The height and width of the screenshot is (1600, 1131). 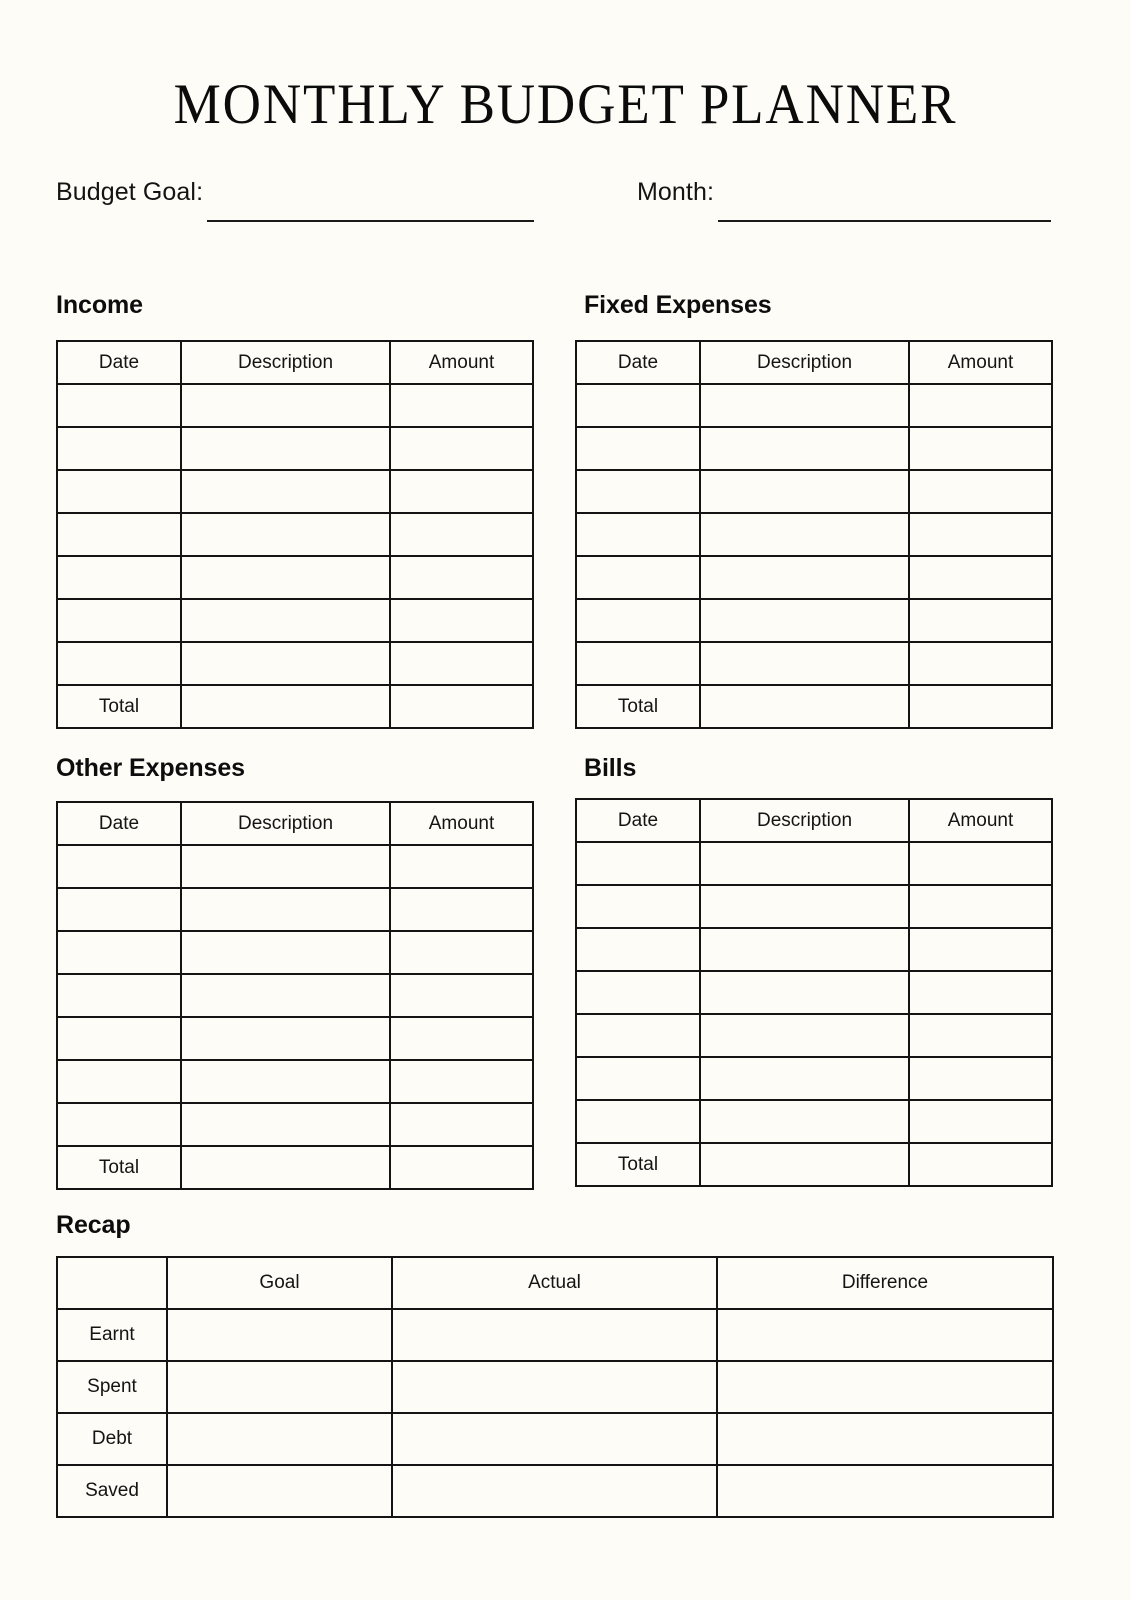 What do you see at coordinates (844, 201) in the screenshot?
I see `month-field: Month:` at bounding box center [844, 201].